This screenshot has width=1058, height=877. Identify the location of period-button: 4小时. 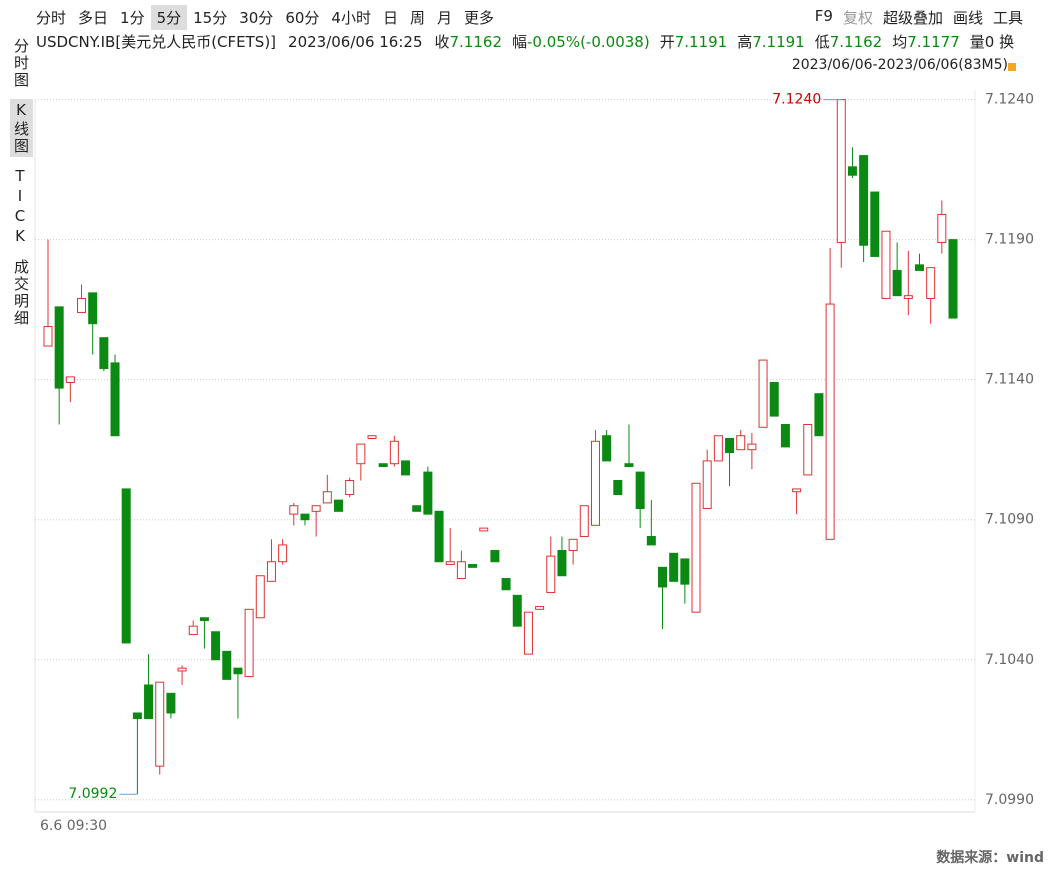
(351, 18).